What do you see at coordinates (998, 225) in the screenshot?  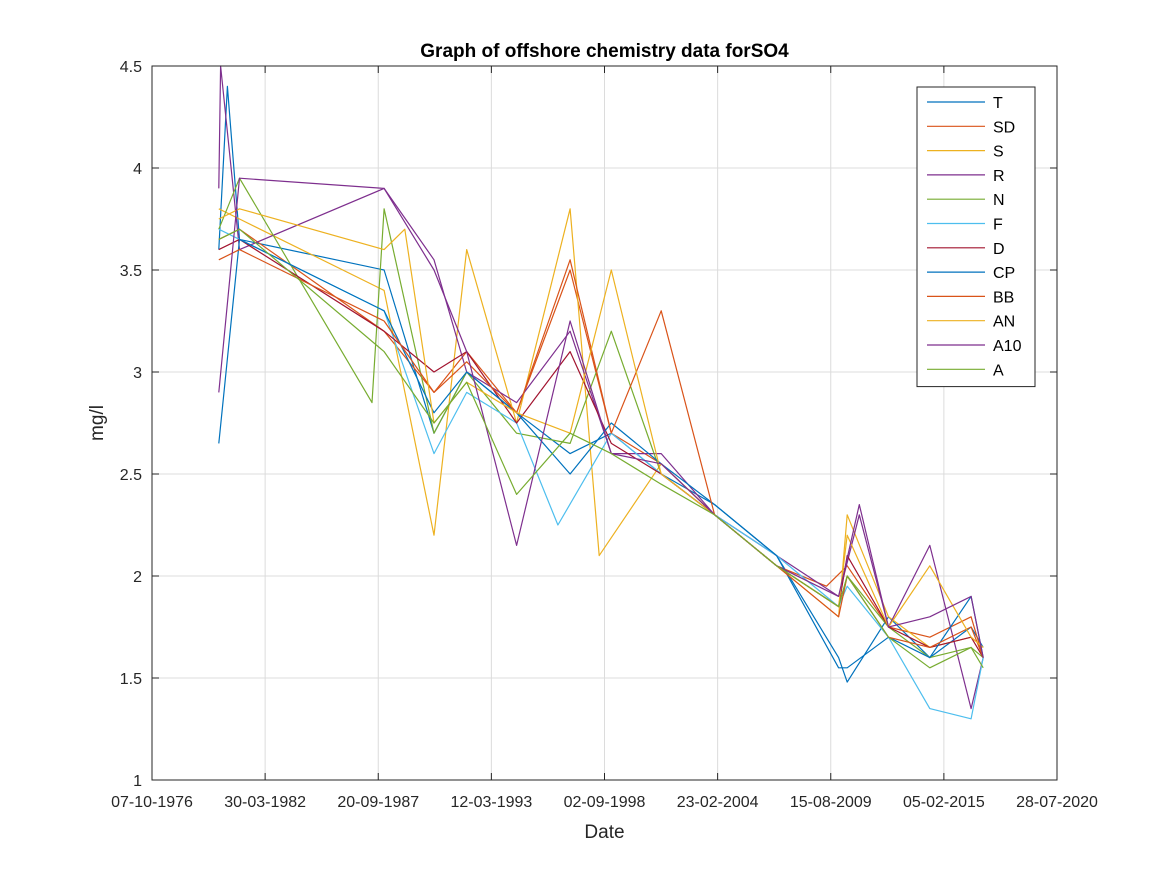 I see `legend-entry-label: F` at bounding box center [998, 225].